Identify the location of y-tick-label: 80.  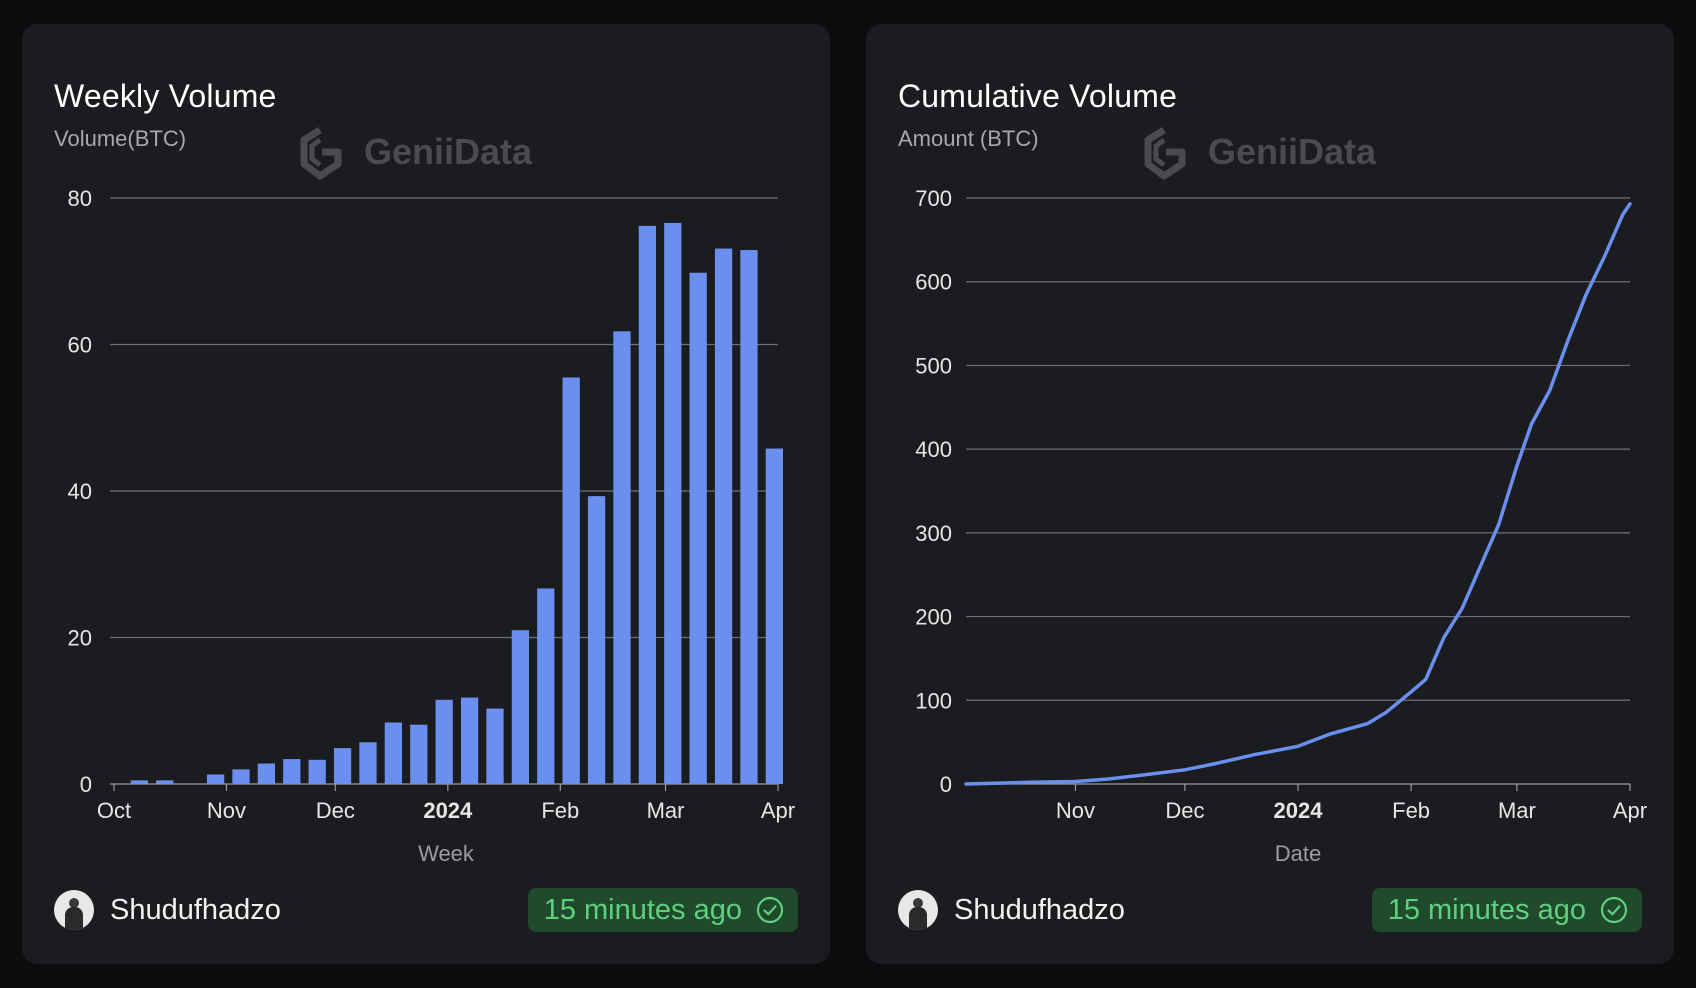
(80, 198).